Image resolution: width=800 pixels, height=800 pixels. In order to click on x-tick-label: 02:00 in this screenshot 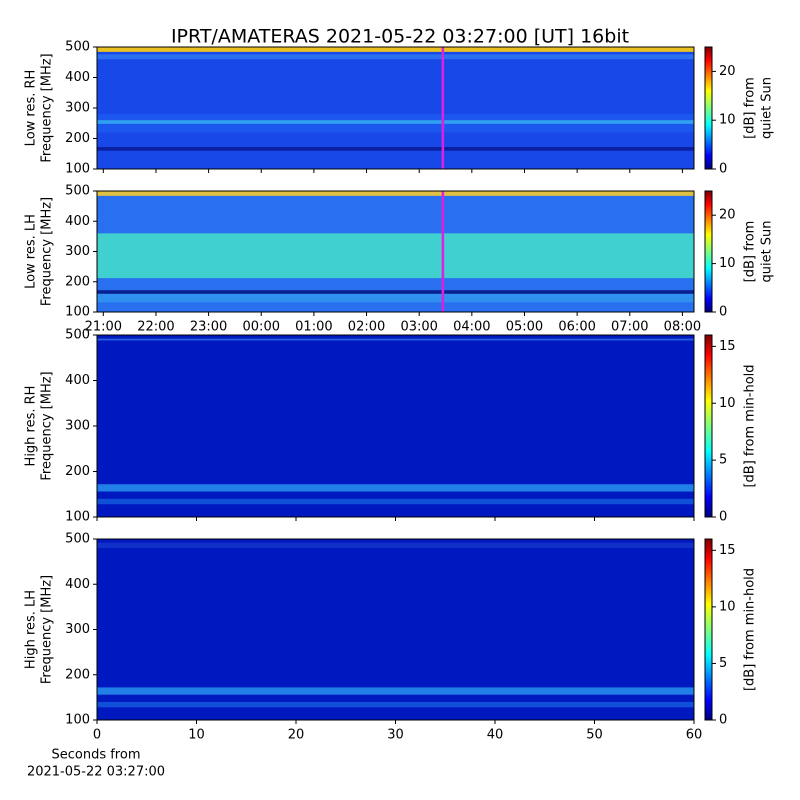, I will do `click(366, 327)`.